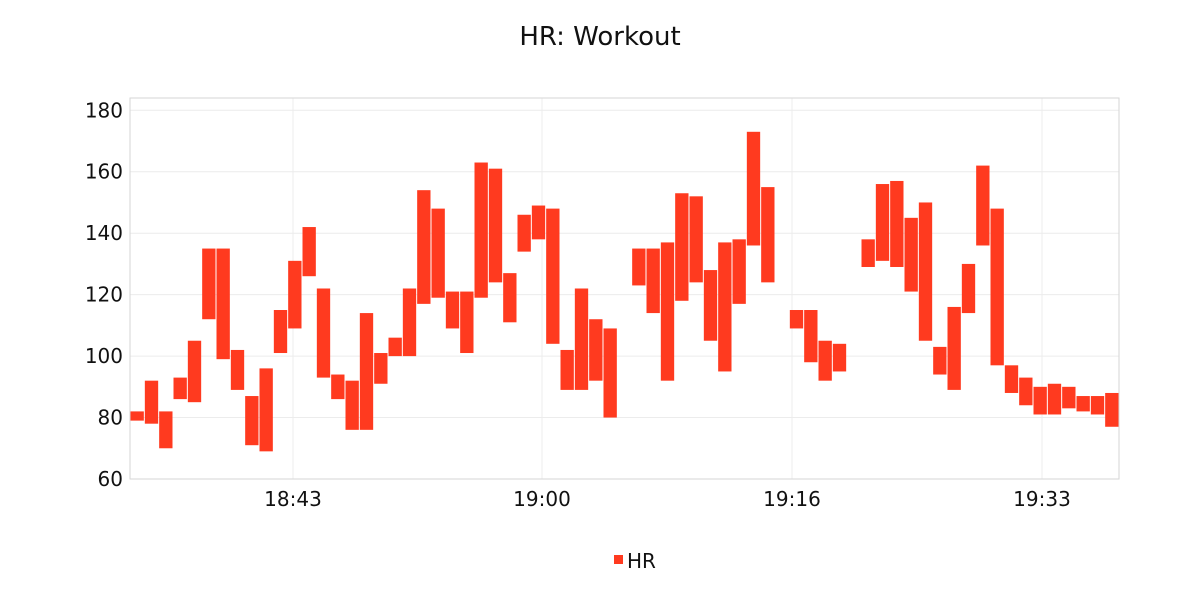 The width and height of the screenshot is (1200, 600). I want to click on legend-label-hr: HR, so click(641, 561).